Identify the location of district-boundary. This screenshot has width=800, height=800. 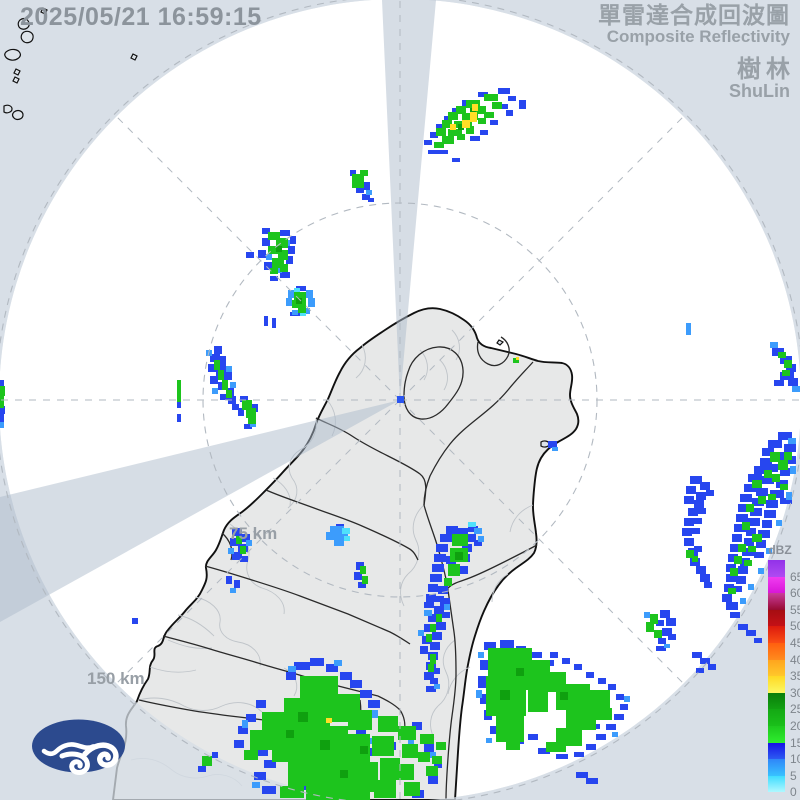
(281, 492).